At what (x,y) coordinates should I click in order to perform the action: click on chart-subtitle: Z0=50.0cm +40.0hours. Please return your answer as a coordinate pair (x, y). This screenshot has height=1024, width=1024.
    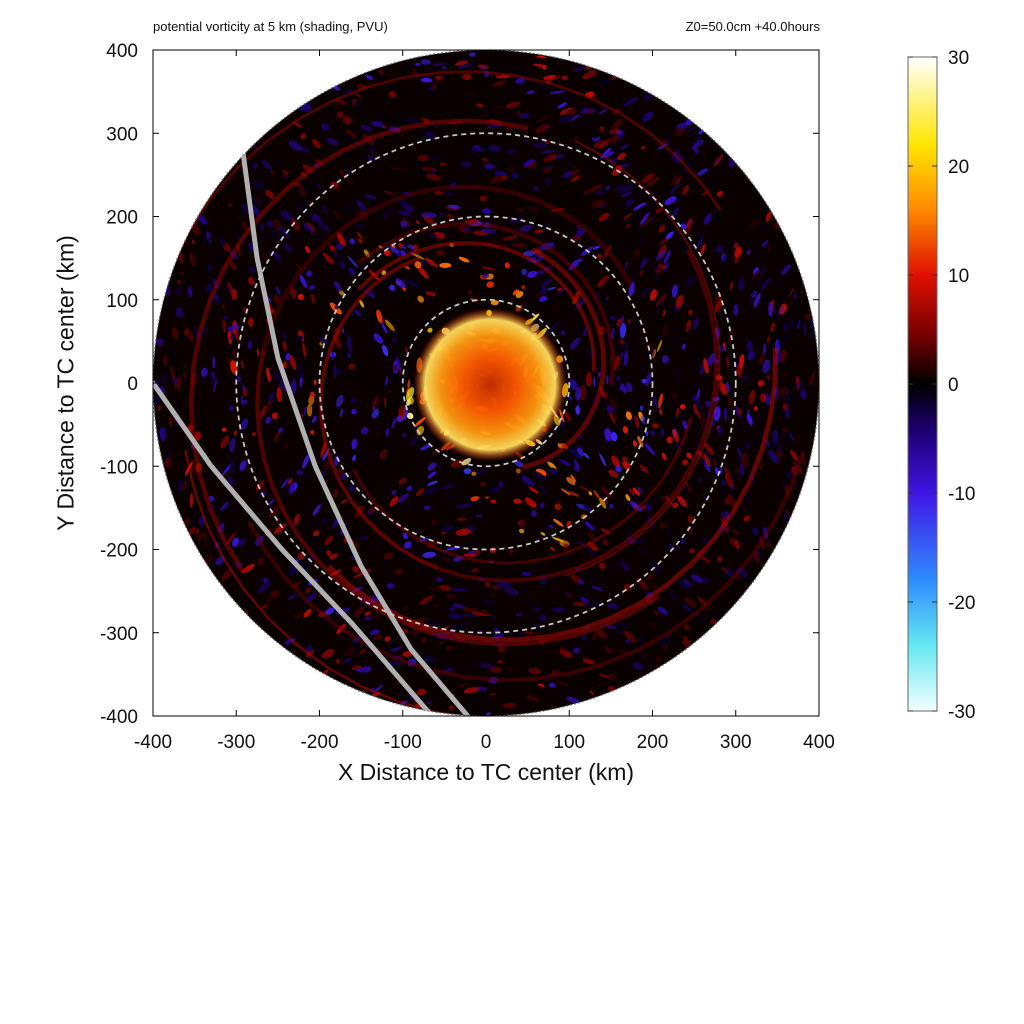
    Looking at the image, I should click on (752, 26).